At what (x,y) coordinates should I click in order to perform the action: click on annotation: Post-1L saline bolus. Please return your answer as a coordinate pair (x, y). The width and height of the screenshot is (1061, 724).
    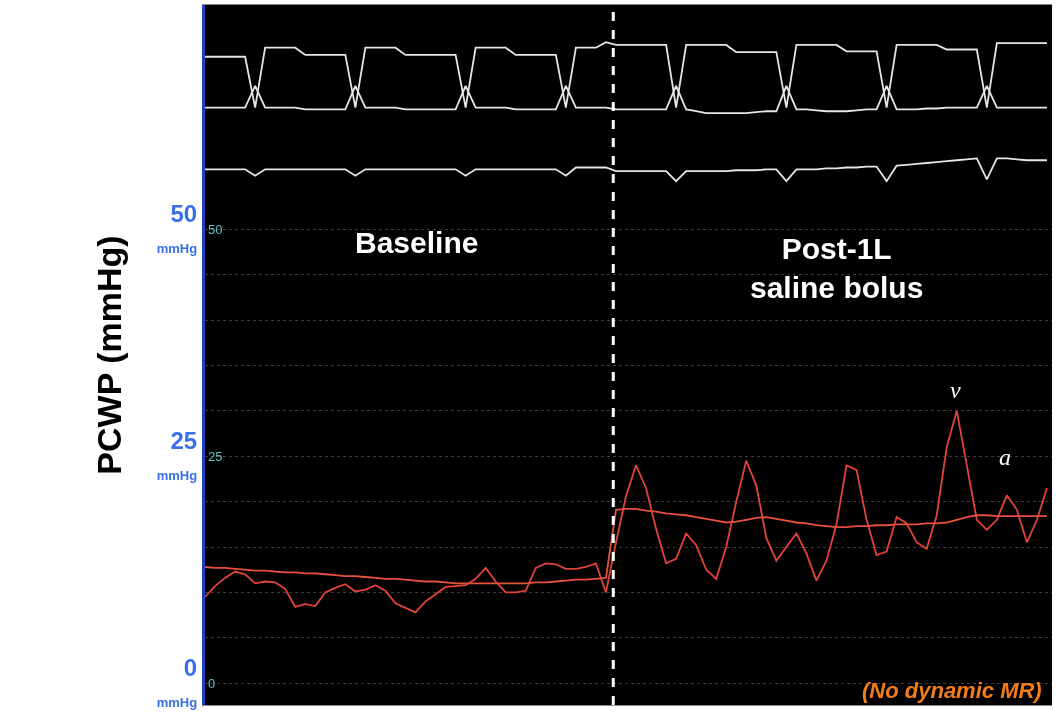
    Looking at the image, I should click on (837, 268).